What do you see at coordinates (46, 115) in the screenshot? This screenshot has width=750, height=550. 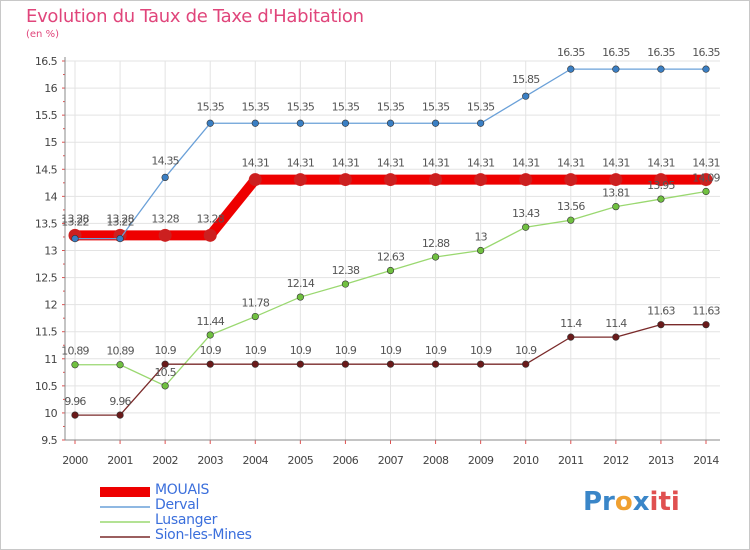 I see `y-tick-label: 15.5` at bounding box center [46, 115].